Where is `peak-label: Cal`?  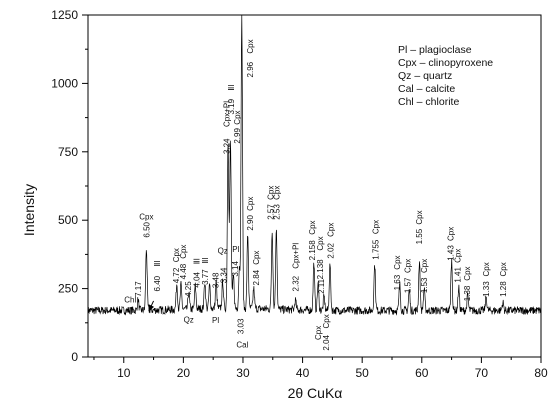
peak-label: Cal is located at coordinates (242, 345).